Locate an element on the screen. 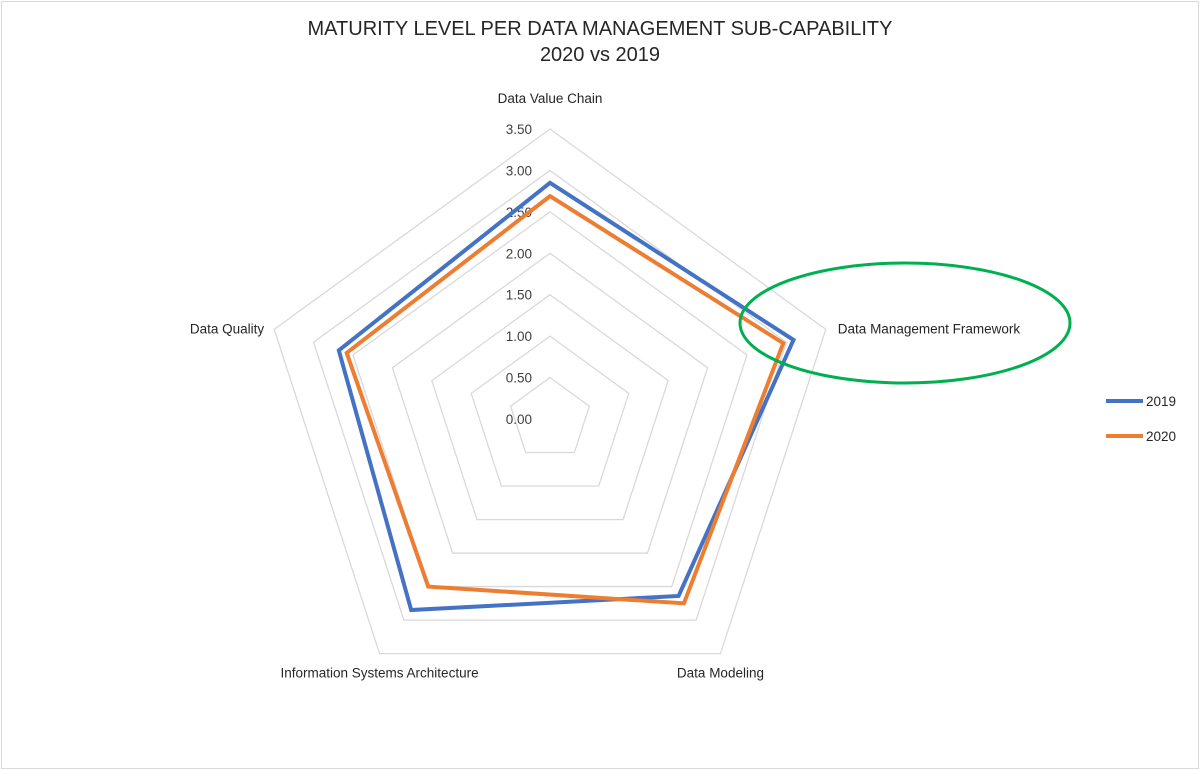 The height and width of the screenshot is (770, 1200). tick-label: 0.00 is located at coordinates (519, 419).